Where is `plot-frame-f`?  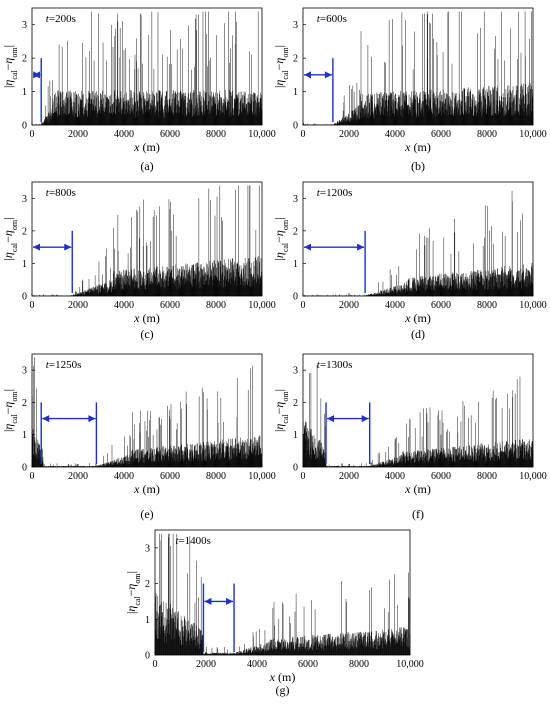
plot-frame-f is located at coordinates (418, 410).